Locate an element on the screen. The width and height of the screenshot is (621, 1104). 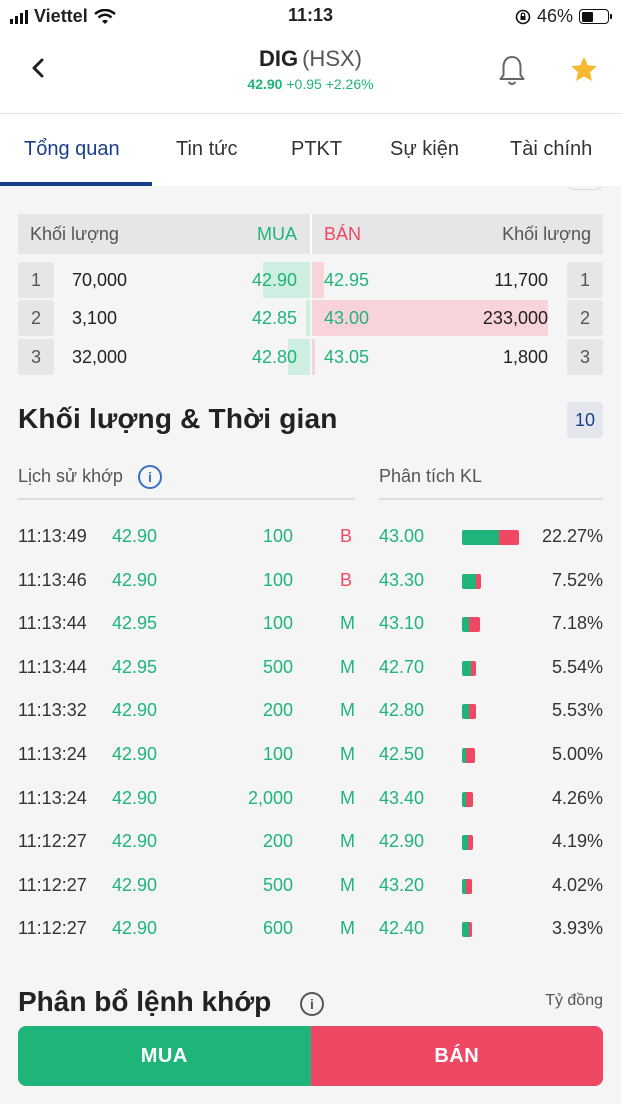
analysis-price: 42.70 is located at coordinates (402, 666).